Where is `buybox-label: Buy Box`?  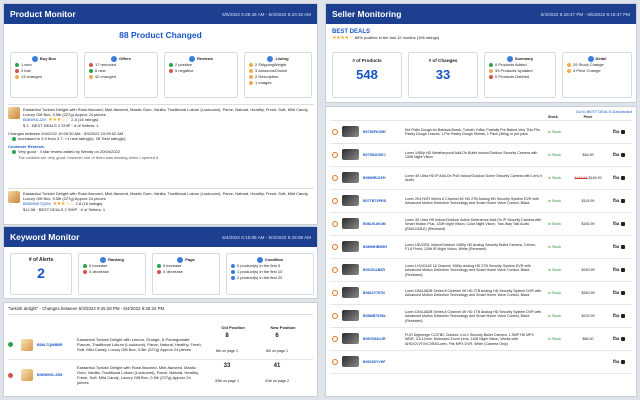 buybox-label: Buy Box is located at coordinates (48, 58).